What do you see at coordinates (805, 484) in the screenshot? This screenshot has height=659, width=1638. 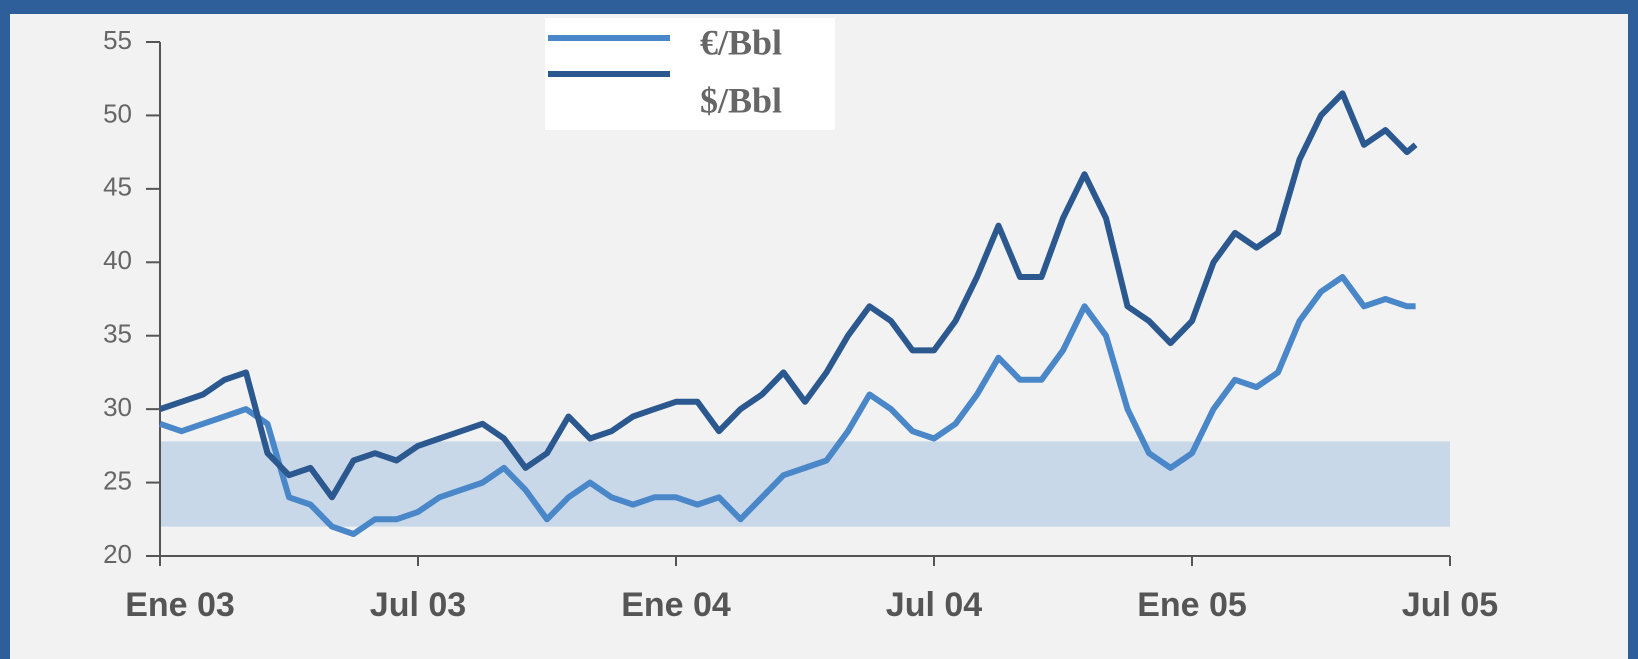 I see `price-band` at bounding box center [805, 484].